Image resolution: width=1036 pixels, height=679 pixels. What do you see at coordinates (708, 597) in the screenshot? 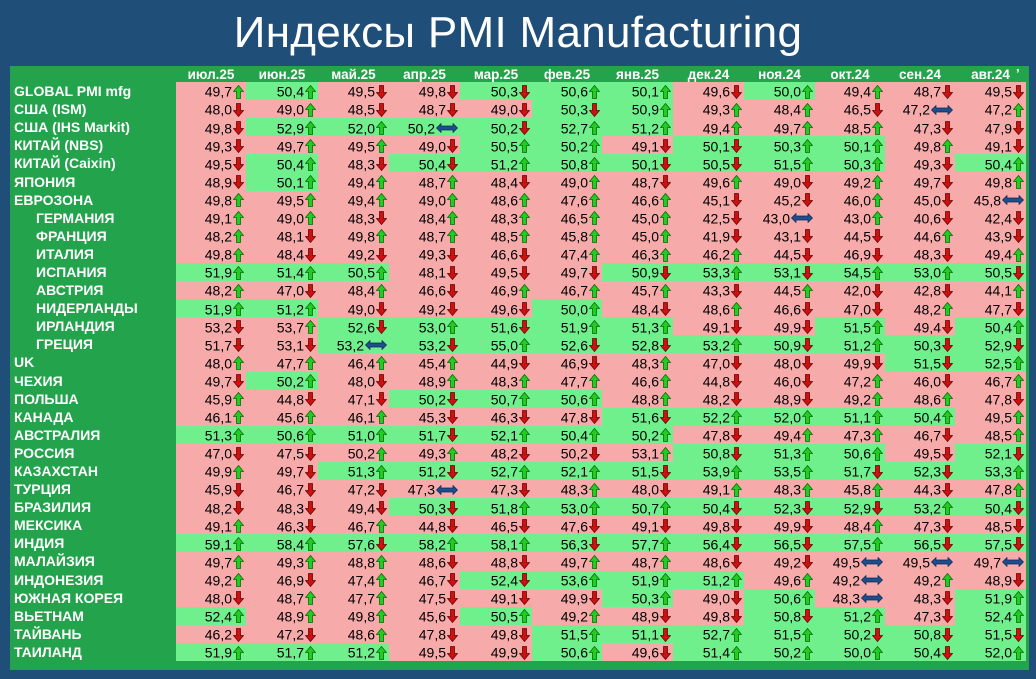
I see `pmi-cell: 49,0` at bounding box center [708, 597].